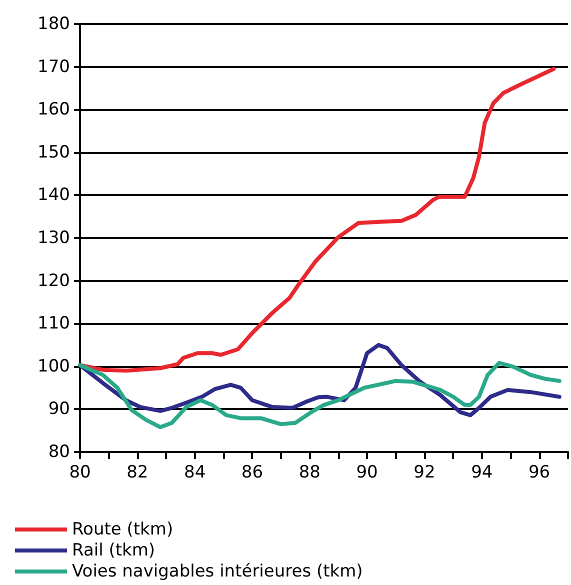 Image resolution: width=571 pixels, height=585 pixels. Describe the element at coordinates (137, 472) in the screenshot. I see `x-tick-label: 82` at that location.